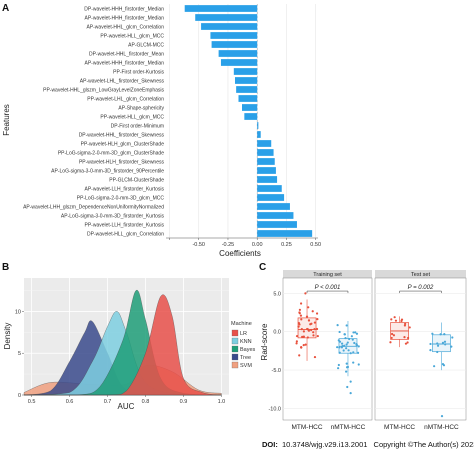 This screenshot has width=474, height=452. What do you see at coordinates (126, 54) in the screenshot?
I see `panel-a-category-label: DP-wavelet-HHL_firstorder_Mean` at bounding box center [126, 54].